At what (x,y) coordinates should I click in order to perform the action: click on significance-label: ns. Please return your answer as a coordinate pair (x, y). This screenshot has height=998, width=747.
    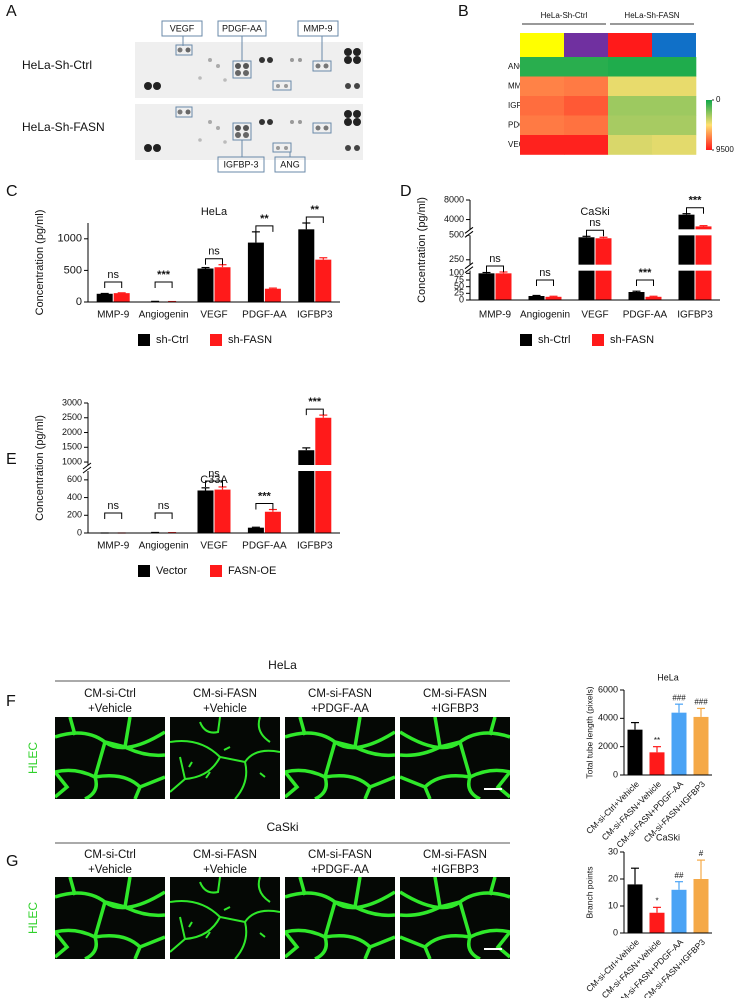
    Looking at the image, I should click on (113, 275).